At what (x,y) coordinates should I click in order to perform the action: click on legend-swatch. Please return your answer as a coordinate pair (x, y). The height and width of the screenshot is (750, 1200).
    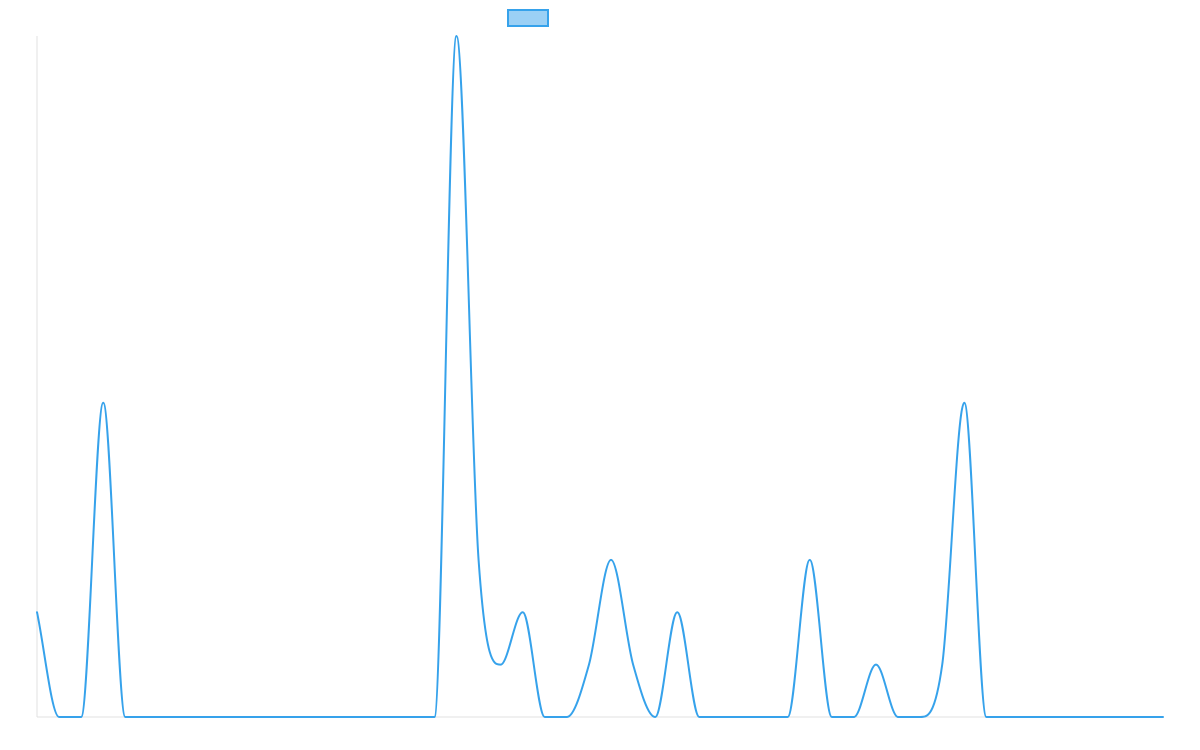
    Looking at the image, I should click on (528, 18).